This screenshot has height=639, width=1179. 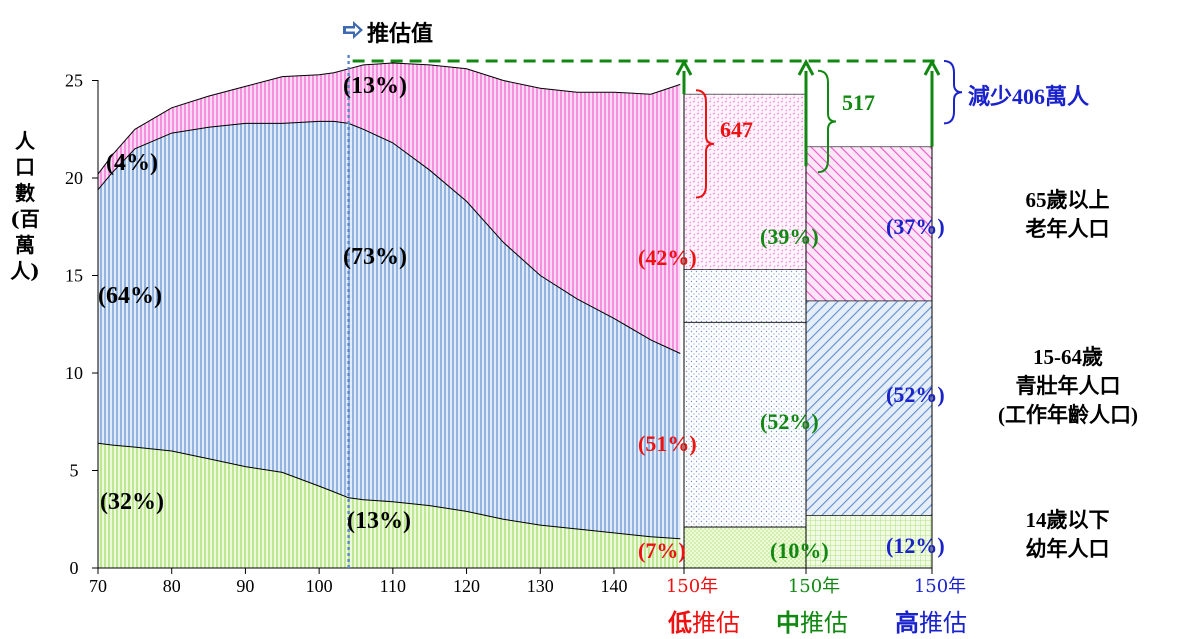 What do you see at coordinates (680, 623) in the screenshot?
I see `scenario-low-head: 低` at bounding box center [680, 623].